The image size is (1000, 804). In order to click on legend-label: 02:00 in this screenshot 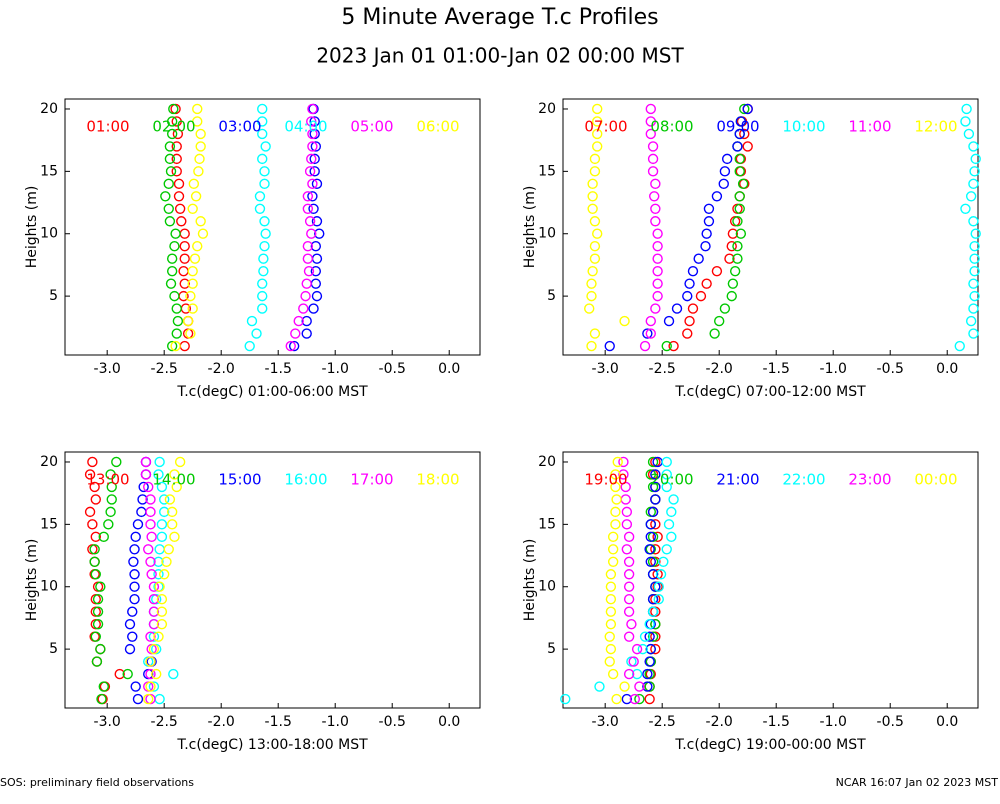, I will do `click(173, 127)`.